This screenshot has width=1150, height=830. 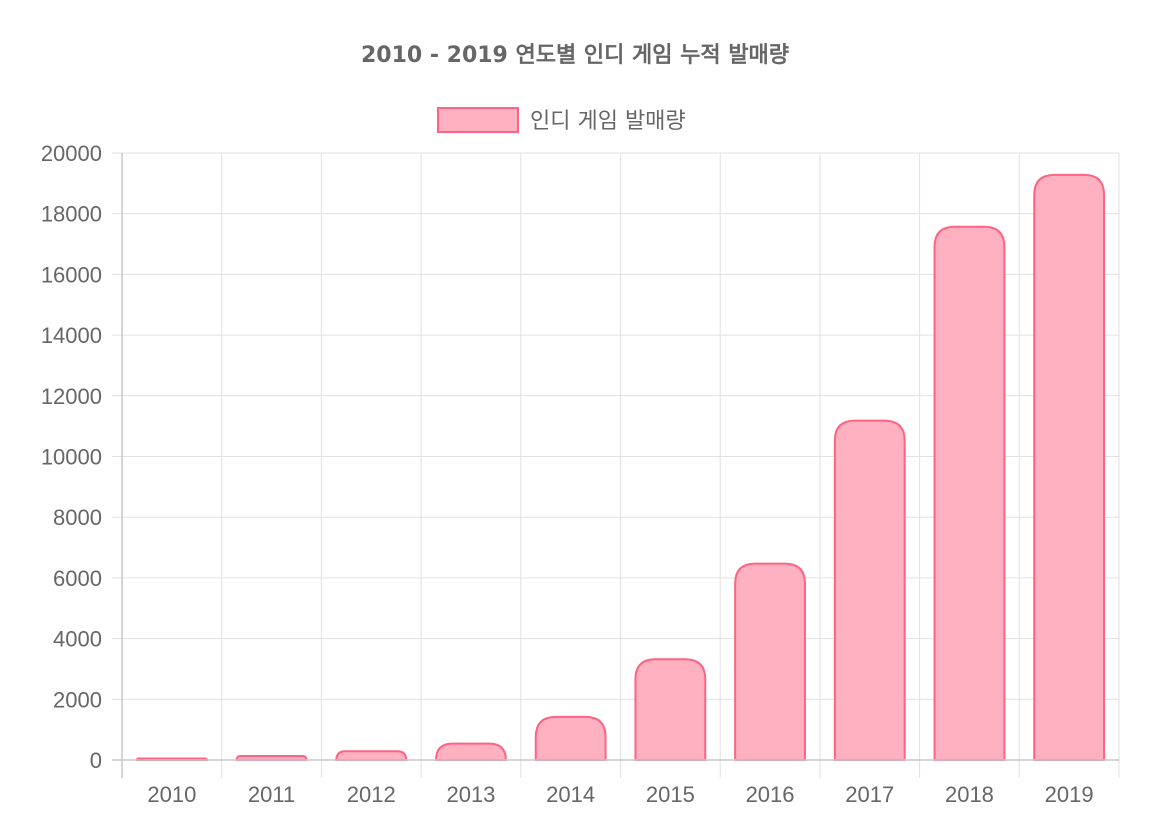 What do you see at coordinates (77, 699) in the screenshot?
I see `y-tick-label: 2000` at bounding box center [77, 699].